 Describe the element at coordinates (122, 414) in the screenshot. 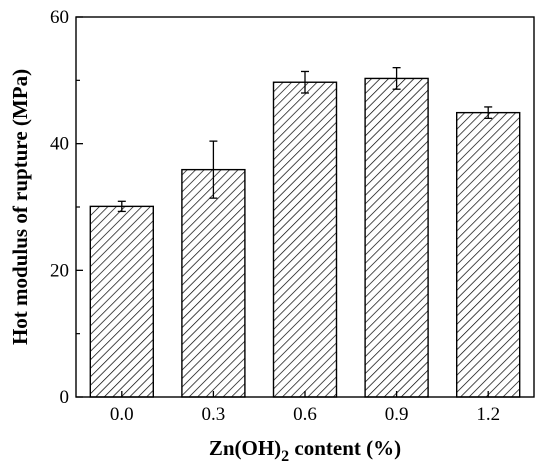

I see `x-tick-label-0: 0.0` at that location.